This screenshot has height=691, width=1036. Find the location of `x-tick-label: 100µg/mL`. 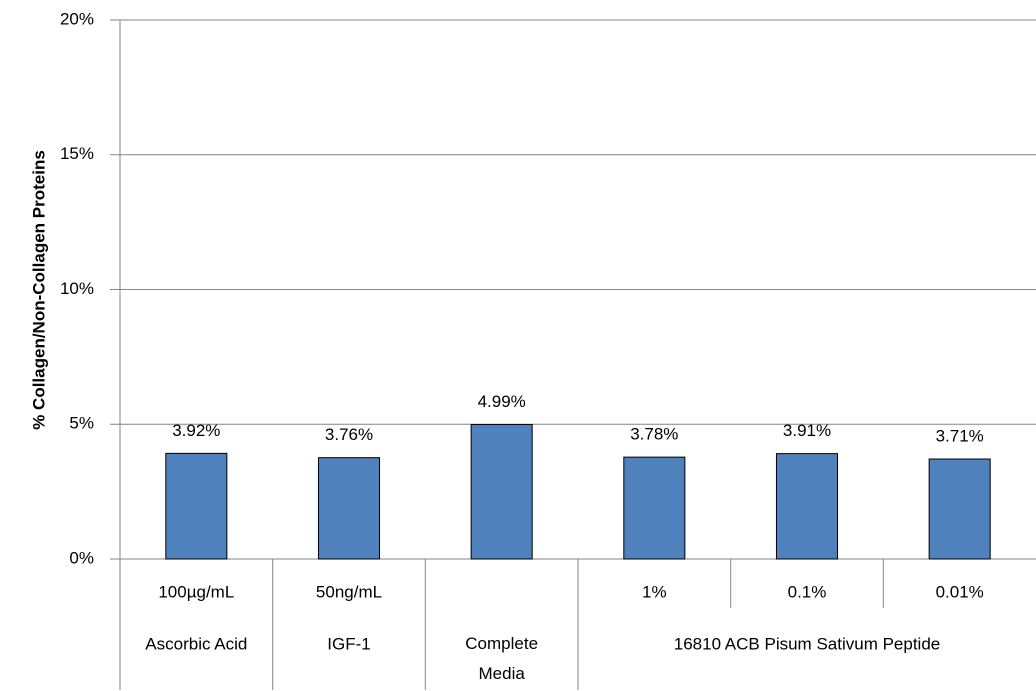

x-tick-label: 100µg/mL is located at coordinates (196, 591).